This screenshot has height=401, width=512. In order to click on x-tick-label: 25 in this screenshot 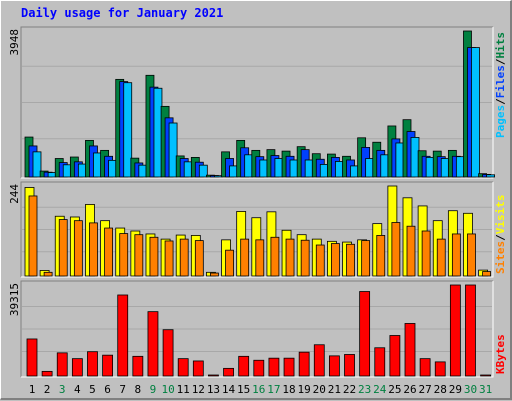, I will do `click(394, 389)`.